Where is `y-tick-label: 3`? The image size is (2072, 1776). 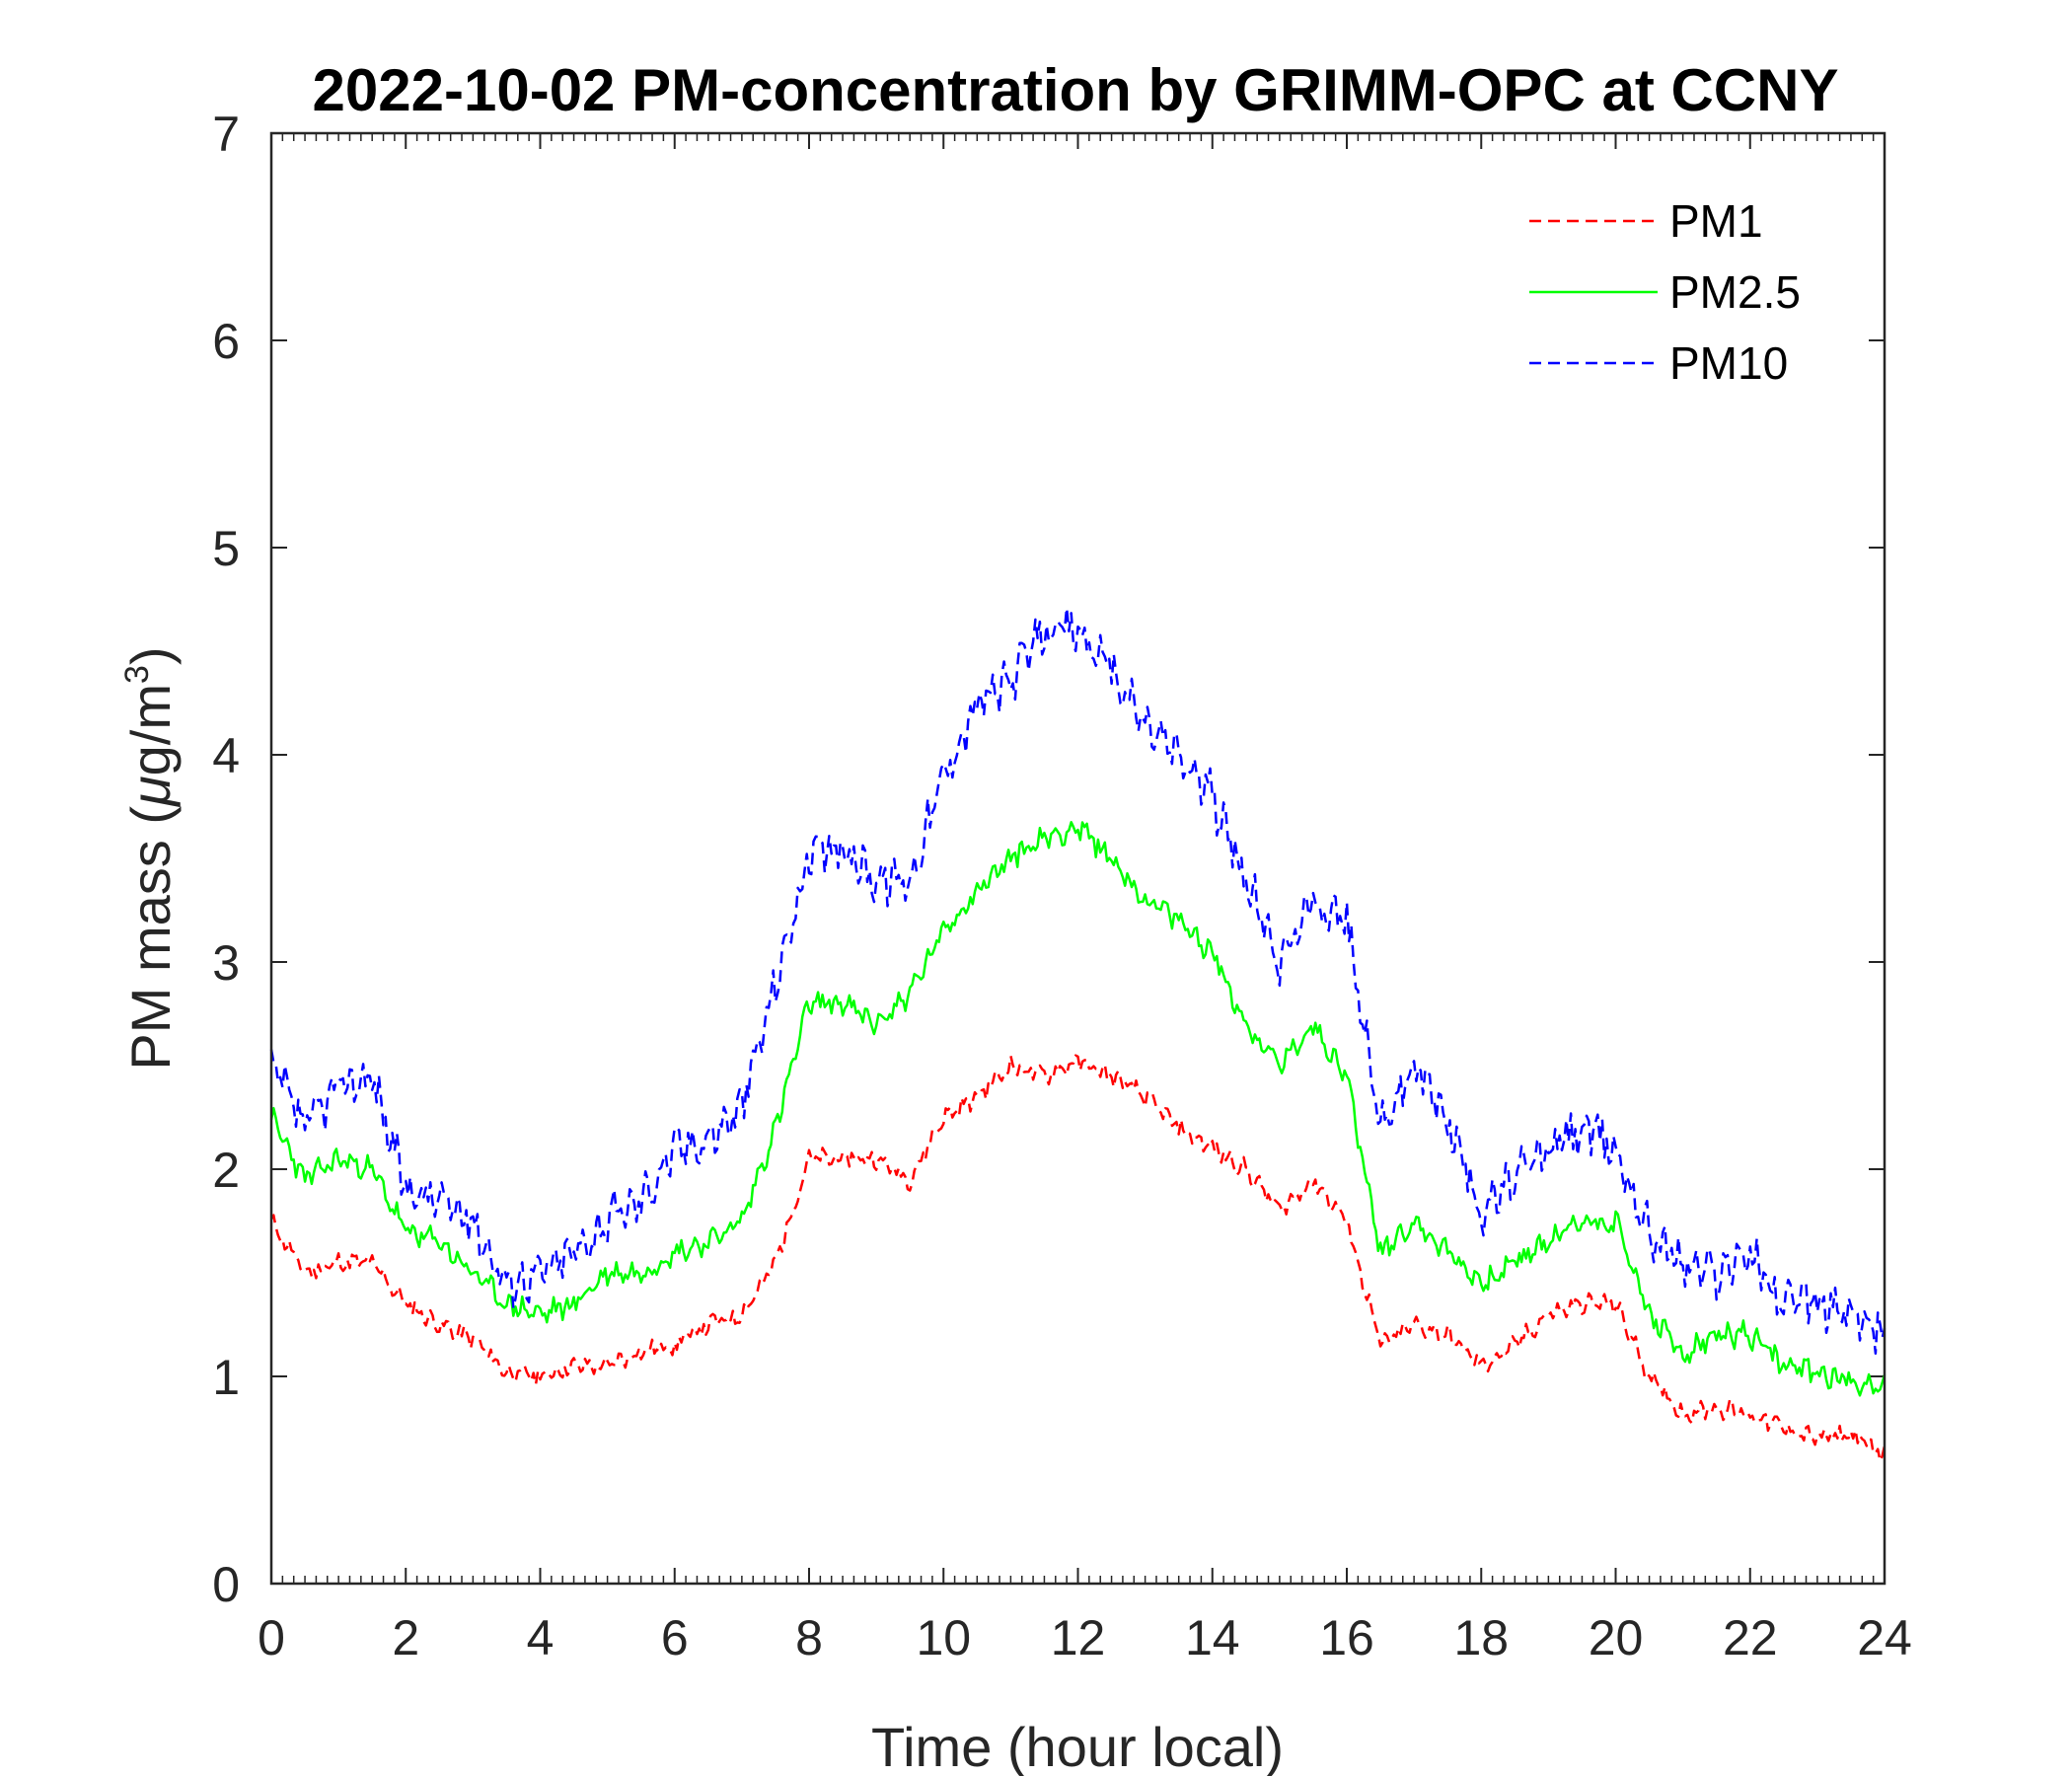 y-tick-label: 3 is located at coordinates (226, 963).